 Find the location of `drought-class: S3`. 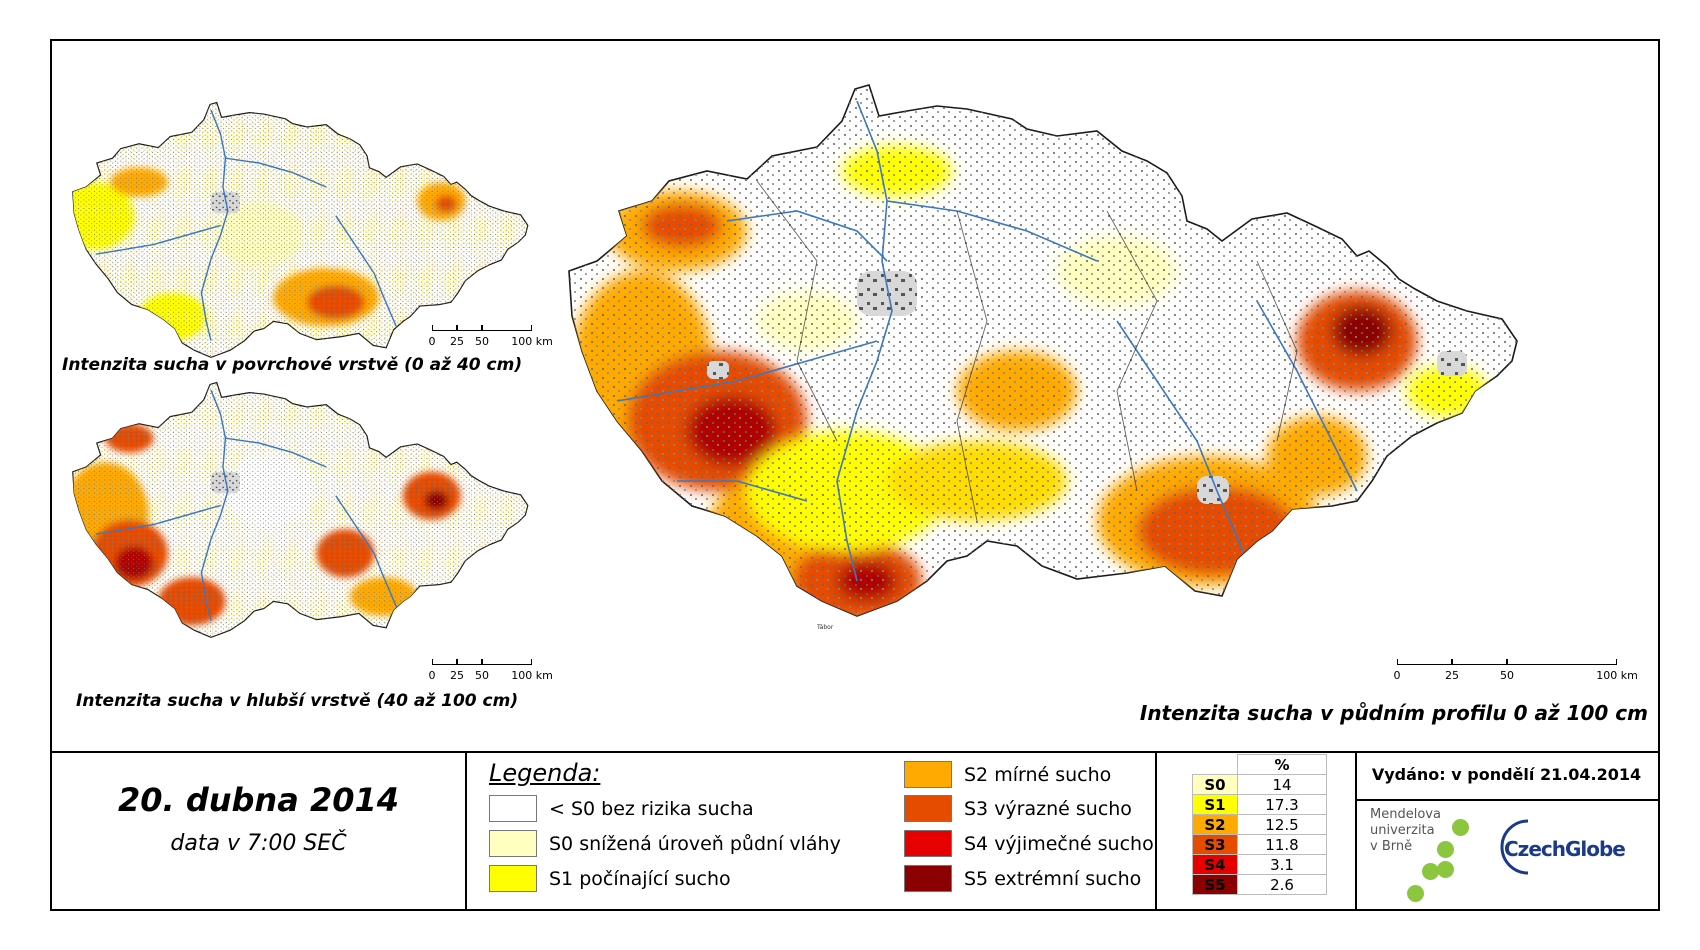

drought-class: S3 is located at coordinates (1215, 844).